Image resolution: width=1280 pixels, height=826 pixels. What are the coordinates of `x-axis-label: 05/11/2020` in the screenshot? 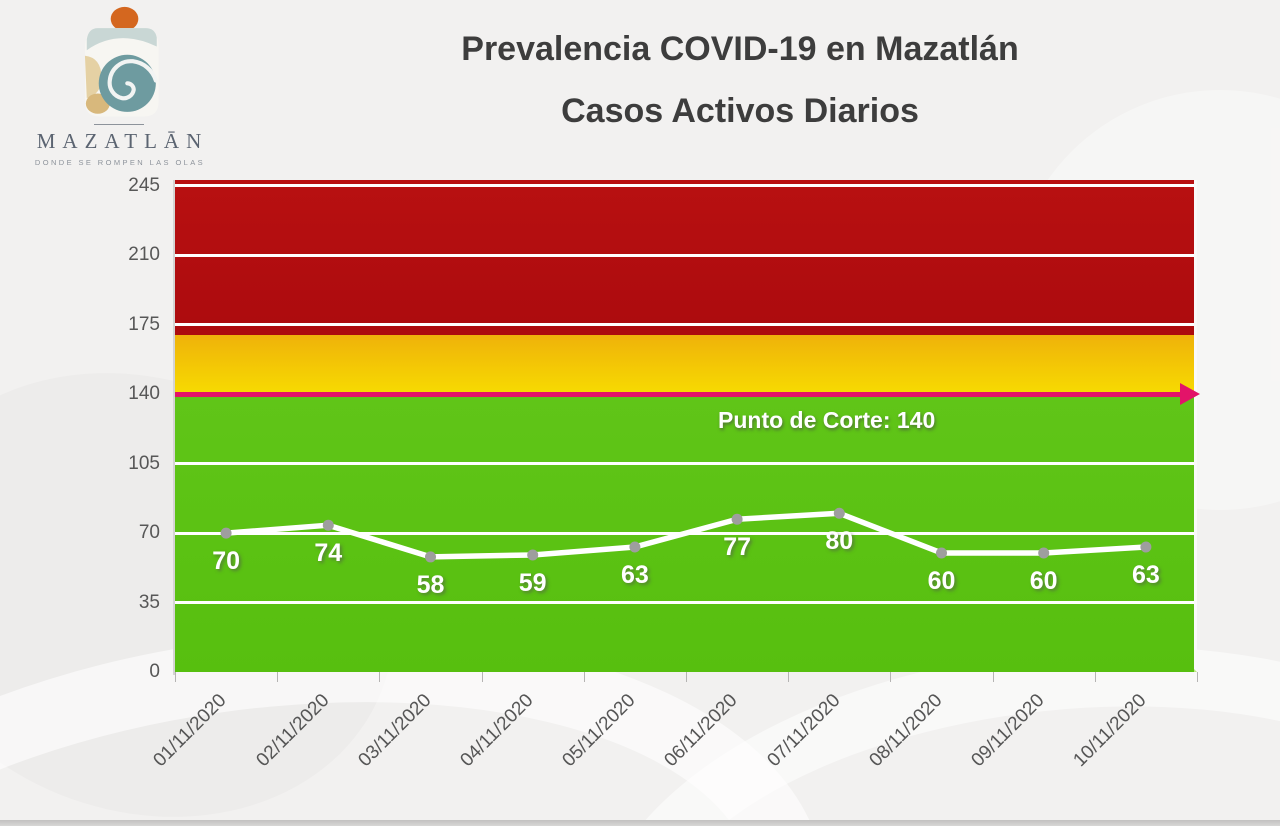 It's located at (599, 731).